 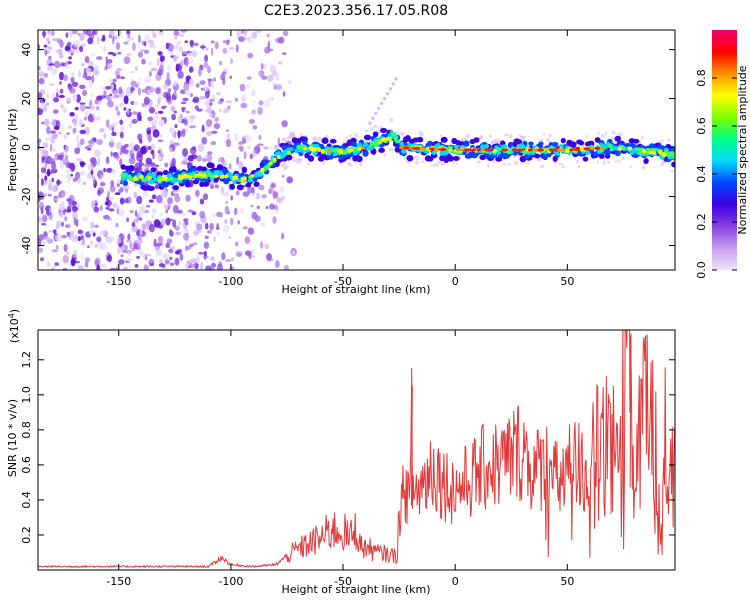 What do you see at coordinates (12, 438) in the screenshot?
I see `snr-y-axis-title: SNR (10 * v/v)` at bounding box center [12, 438].